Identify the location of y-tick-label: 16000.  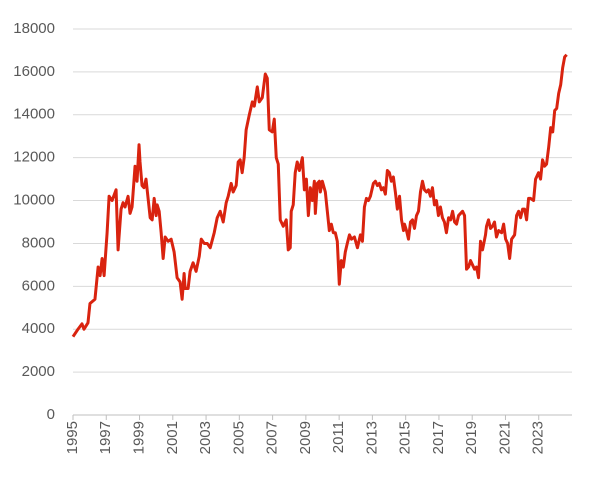
(34, 71).